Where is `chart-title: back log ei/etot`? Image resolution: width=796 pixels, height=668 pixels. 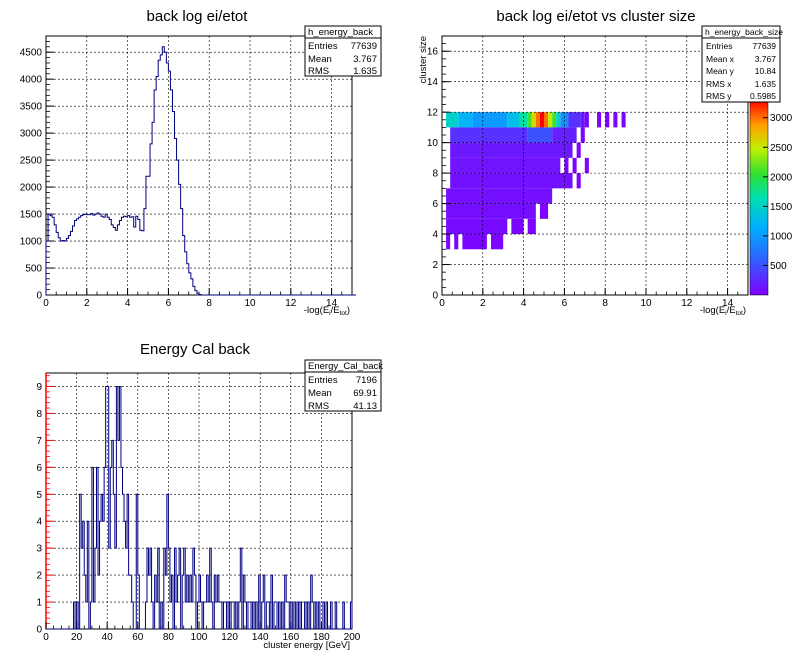
chart-title: back log ei/etot is located at coordinates (198, 16).